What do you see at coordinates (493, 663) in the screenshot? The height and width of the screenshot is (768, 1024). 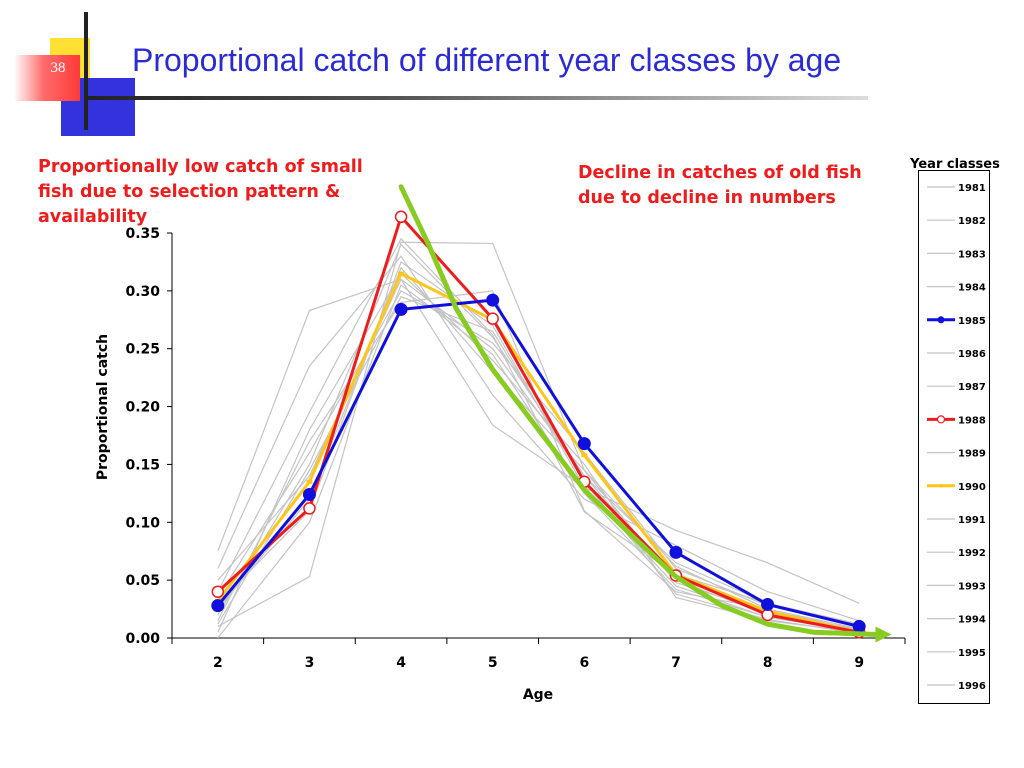 I see `x-tick-label: 5` at bounding box center [493, 663].